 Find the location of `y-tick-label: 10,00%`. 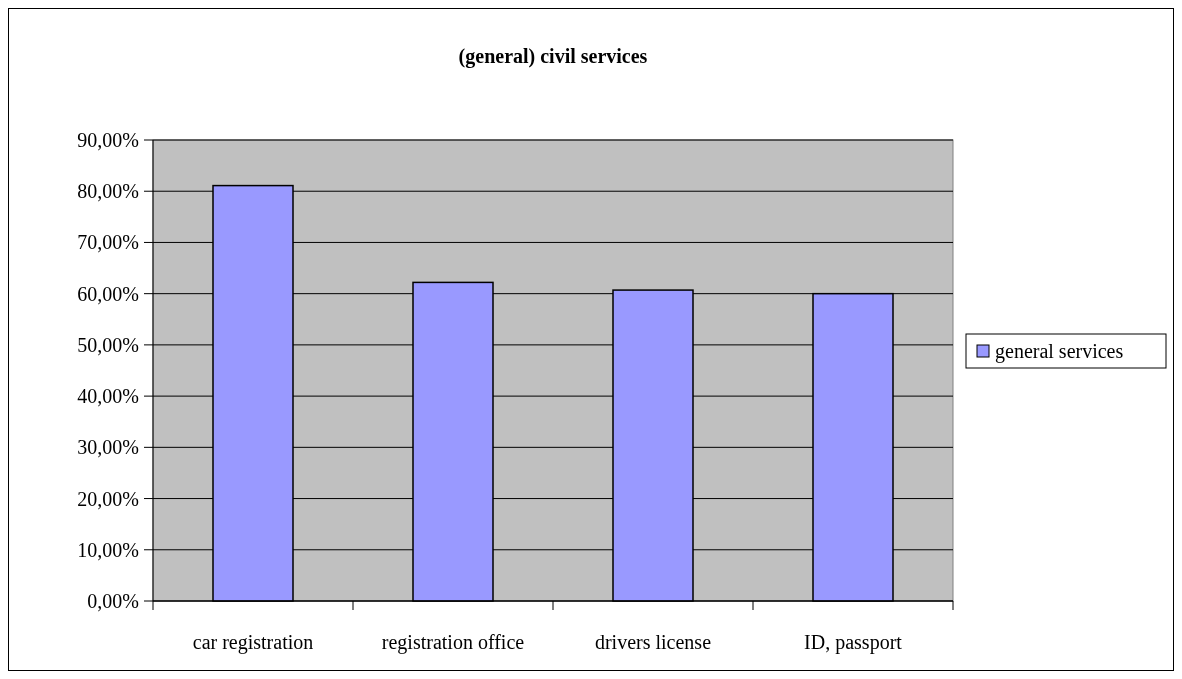

y-tick-label: 10,00% is located at coordinates (108, 549).